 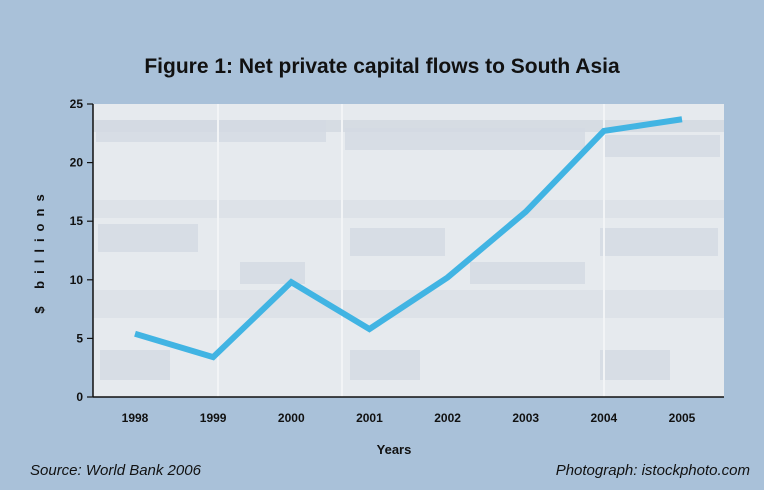 I want to click on x-tick-label: 1999, so click(x=213, y=418).